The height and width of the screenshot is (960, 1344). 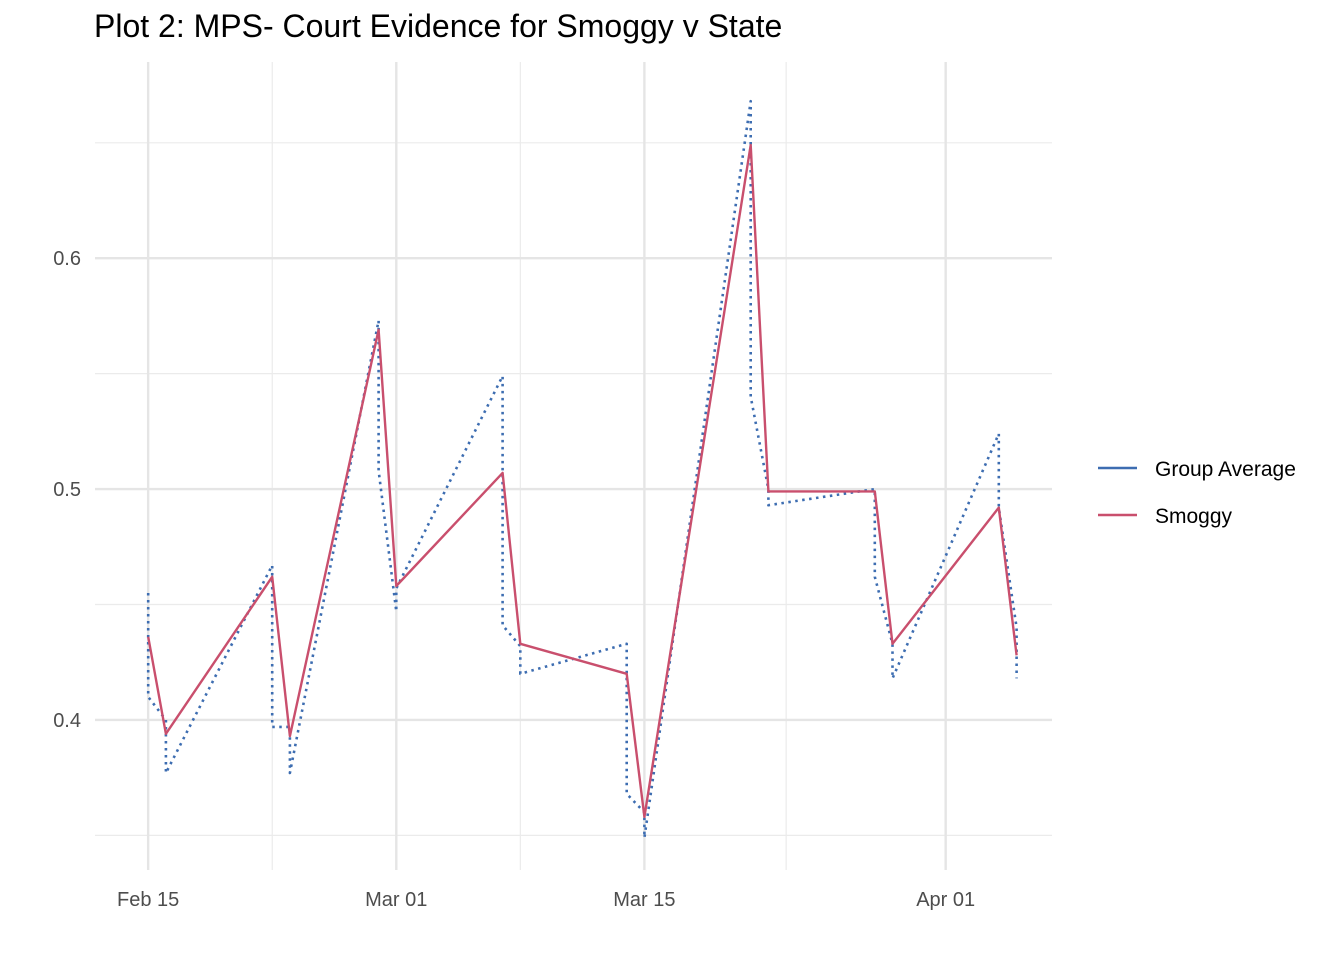 What do you see at coordinates (148, 900) in the screenshot?
I see `x-tick-label: Feb 15` at bounding box center [148, 900].